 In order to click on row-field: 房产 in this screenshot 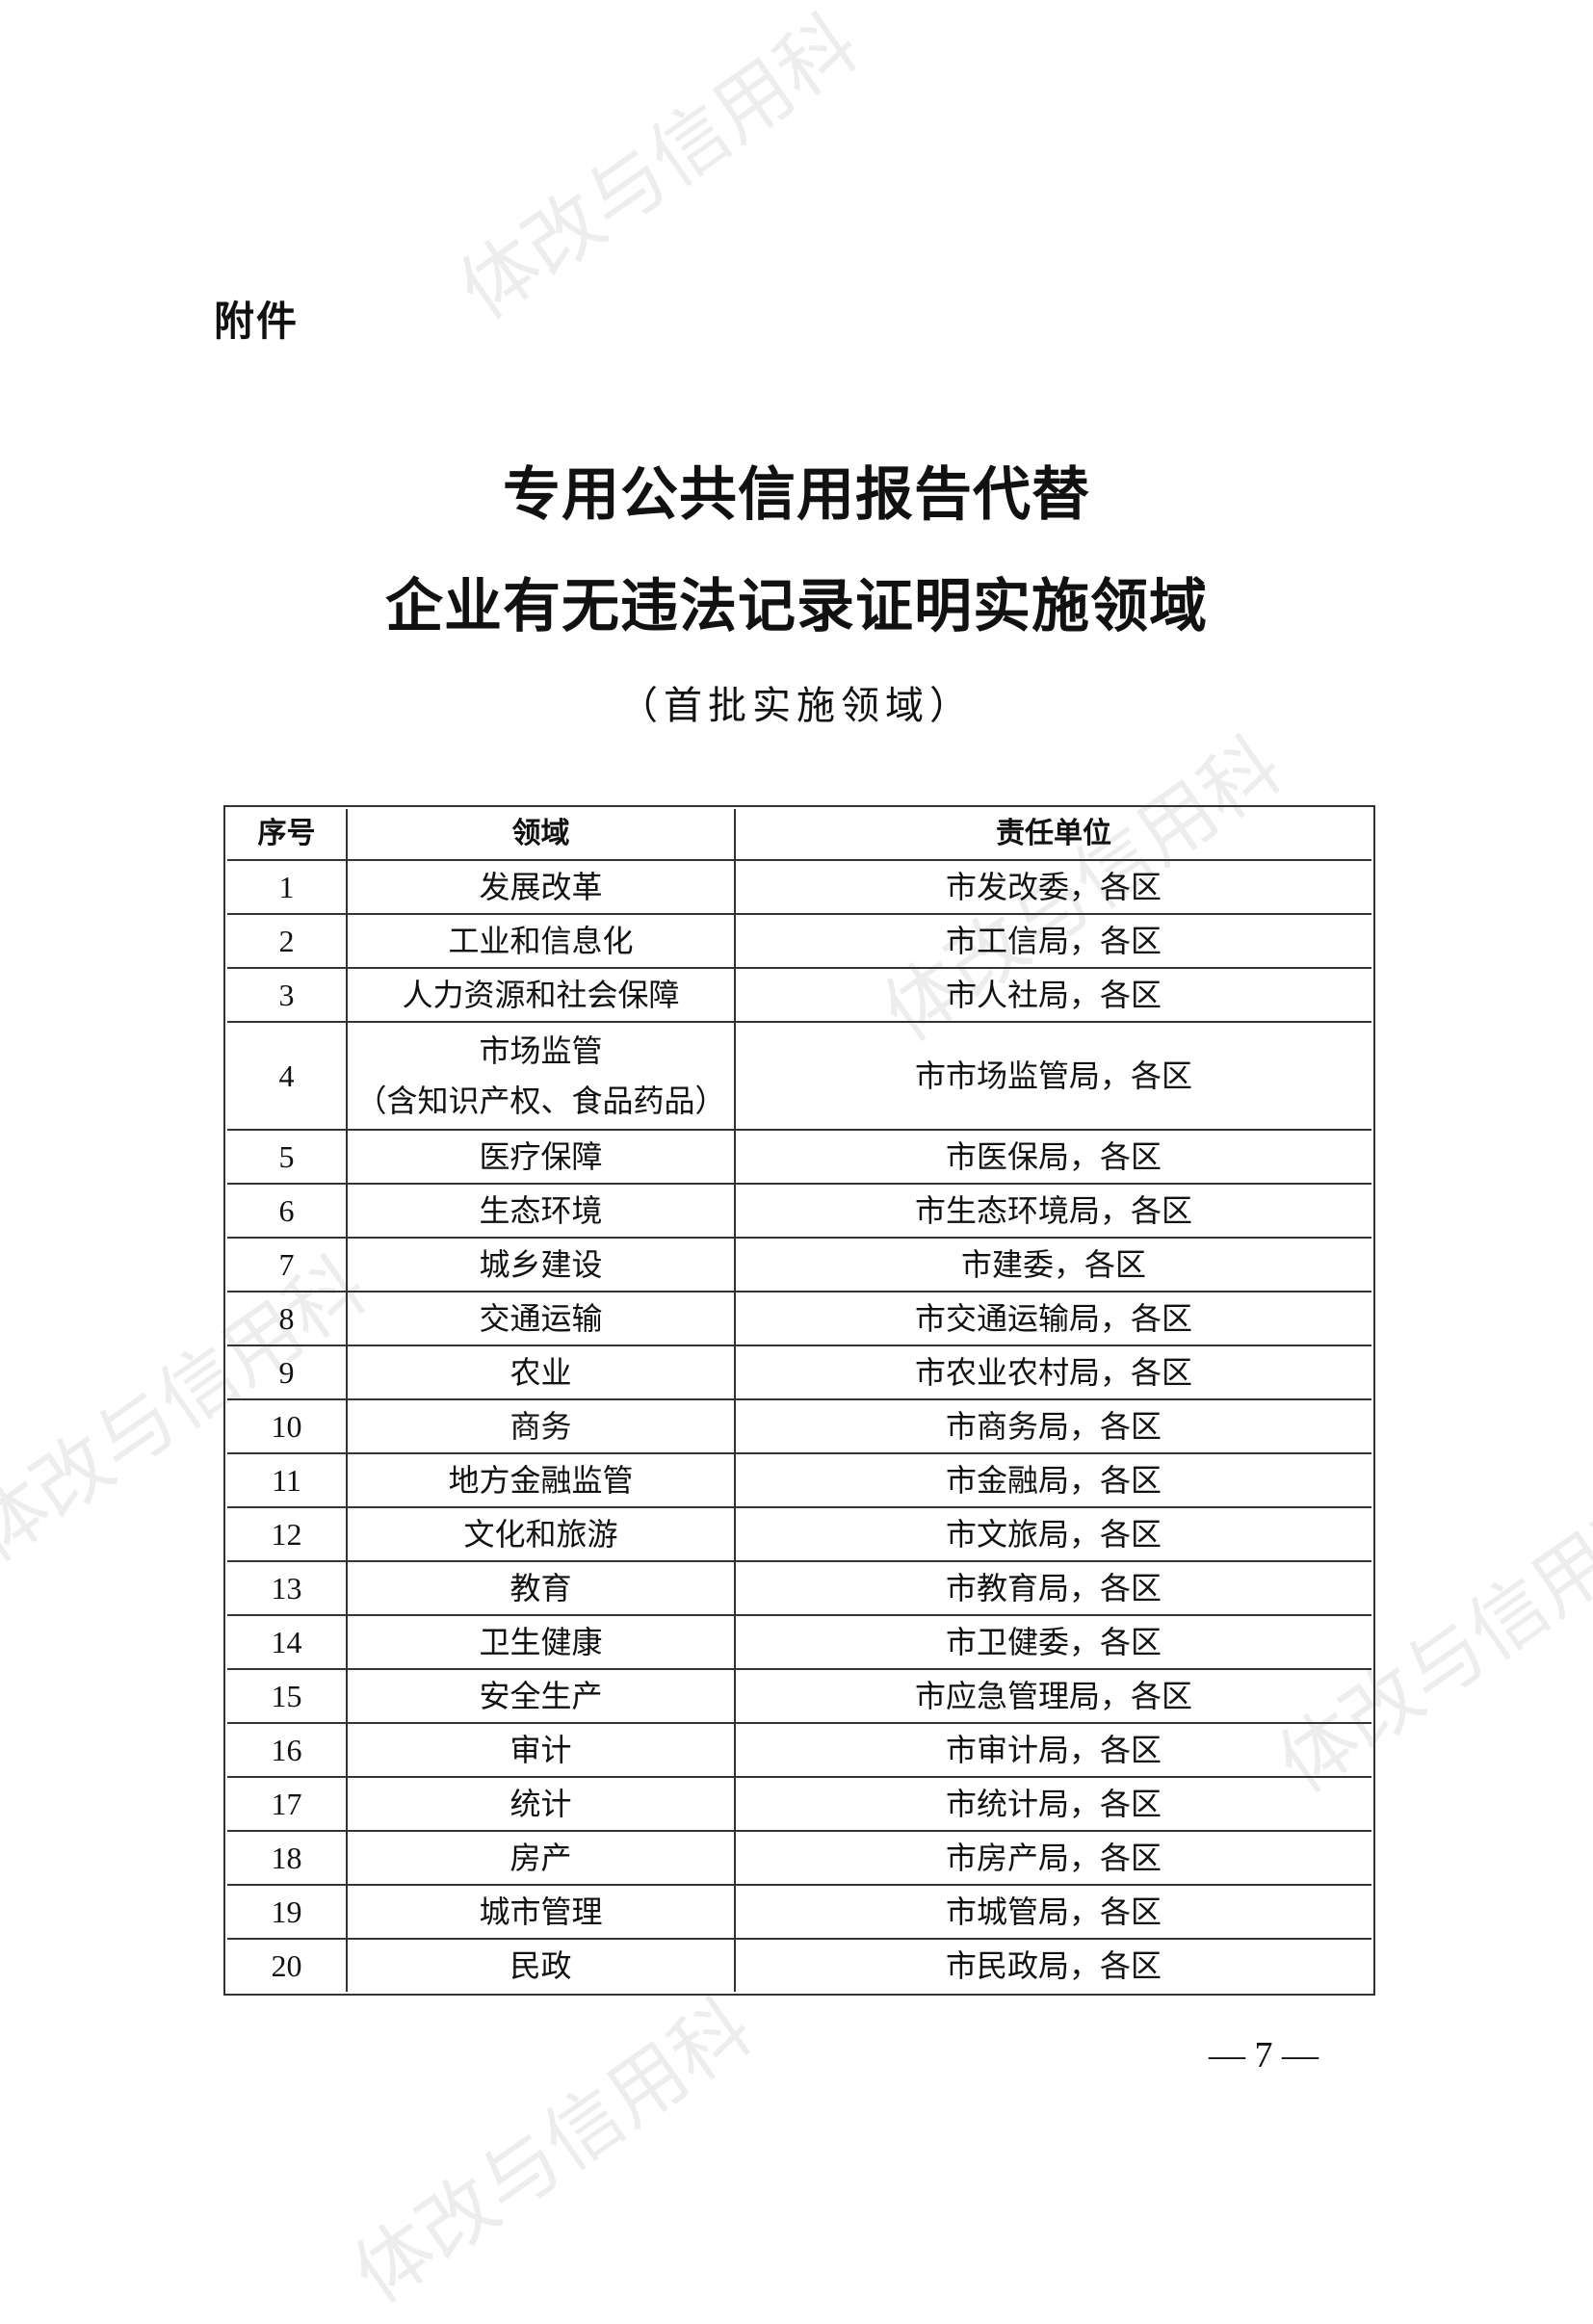, I will do `click(541, 1858)`.